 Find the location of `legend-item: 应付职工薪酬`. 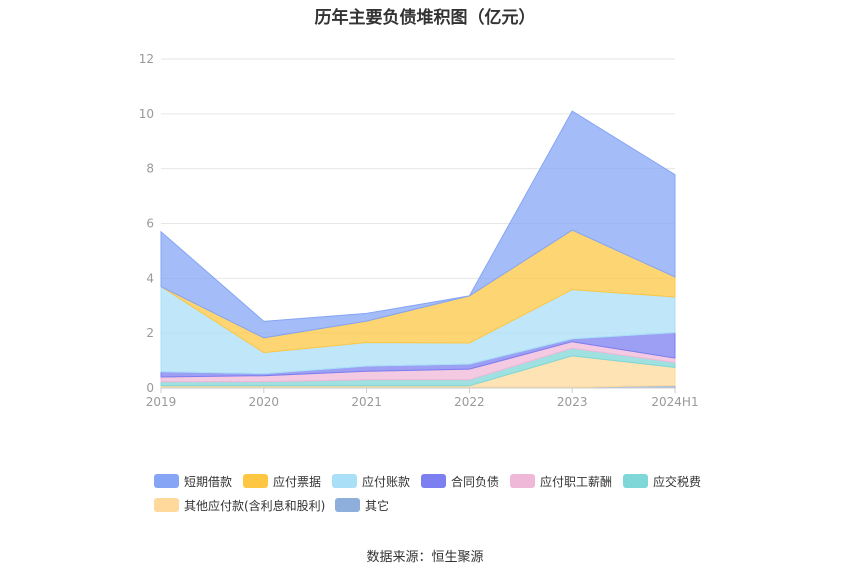

legend-item: 应付职工薪酬 is located at coordinates (561, 481).